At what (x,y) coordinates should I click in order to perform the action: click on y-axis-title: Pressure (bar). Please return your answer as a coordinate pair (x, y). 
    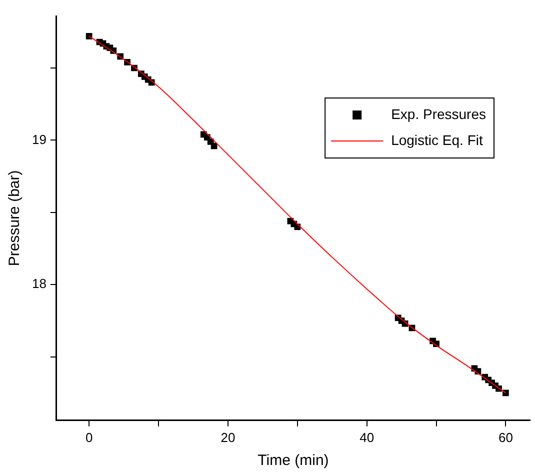
    Looking at the image, I should click on (15, 218).